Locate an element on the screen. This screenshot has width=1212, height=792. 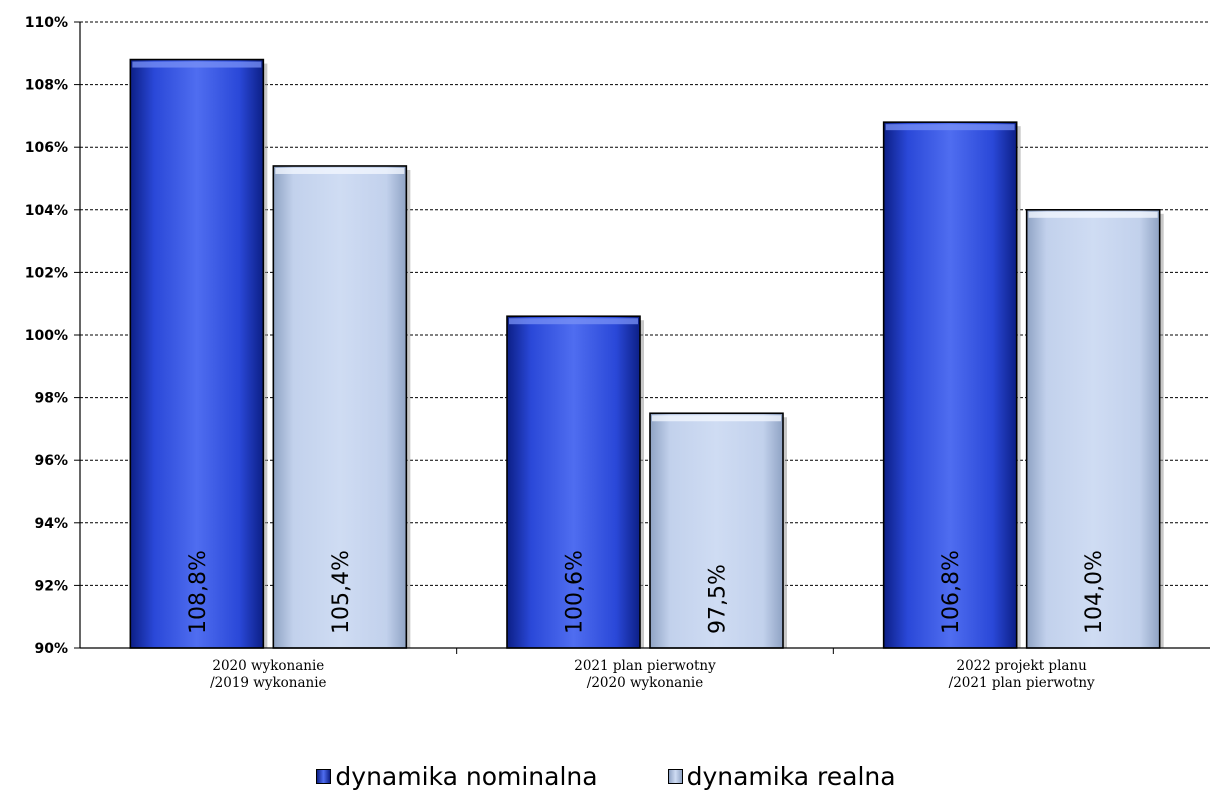
x-category-label: 2020 wykonanie is located at coordinates (268, 666).